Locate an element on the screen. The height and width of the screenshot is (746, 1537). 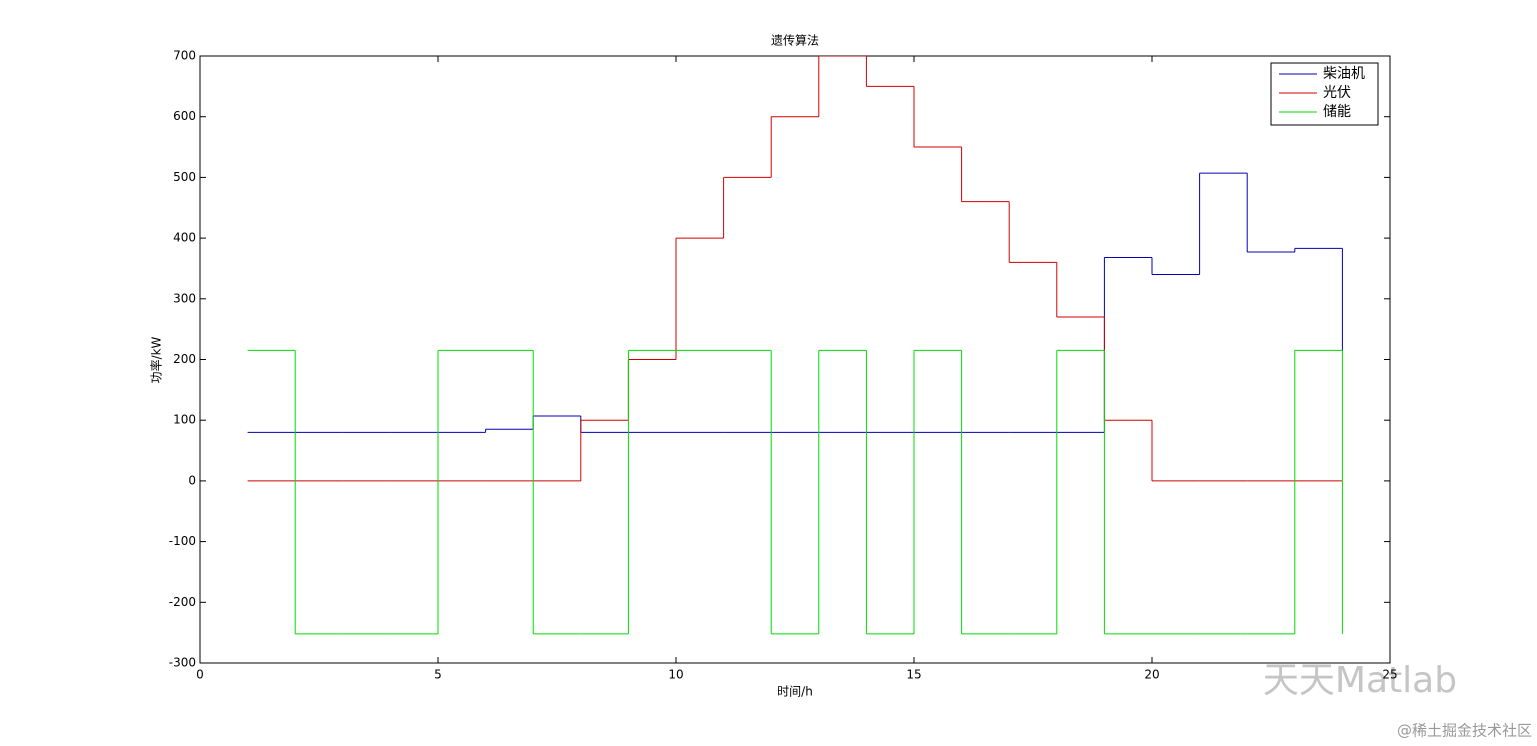
watermark: @稀土掘金技术社区 is located at coordinates (1464, 731).